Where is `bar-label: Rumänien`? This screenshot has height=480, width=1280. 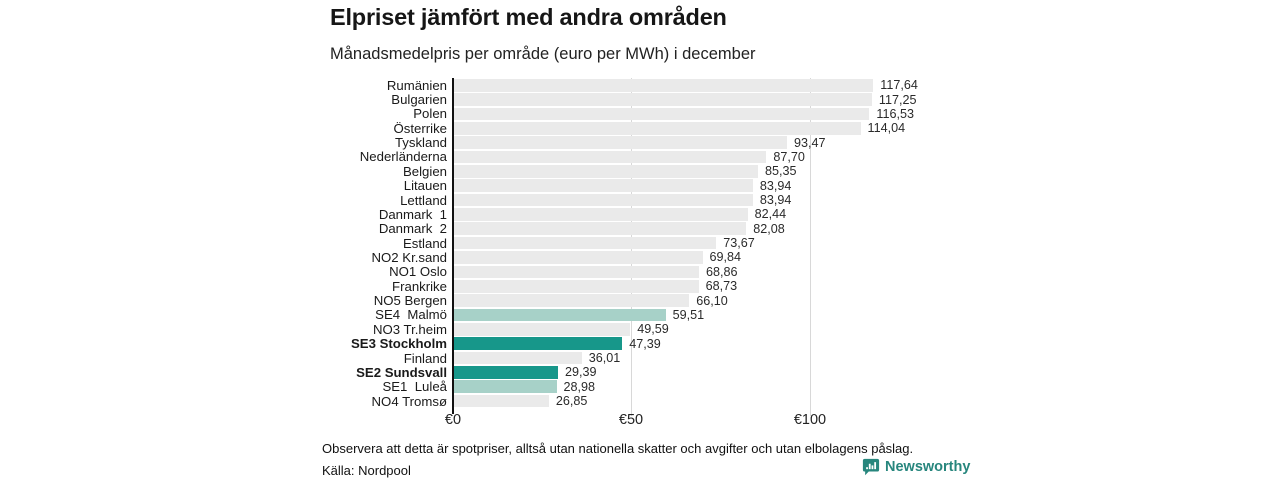 bar-label: Rumänien is located at coordinates (416, 85).